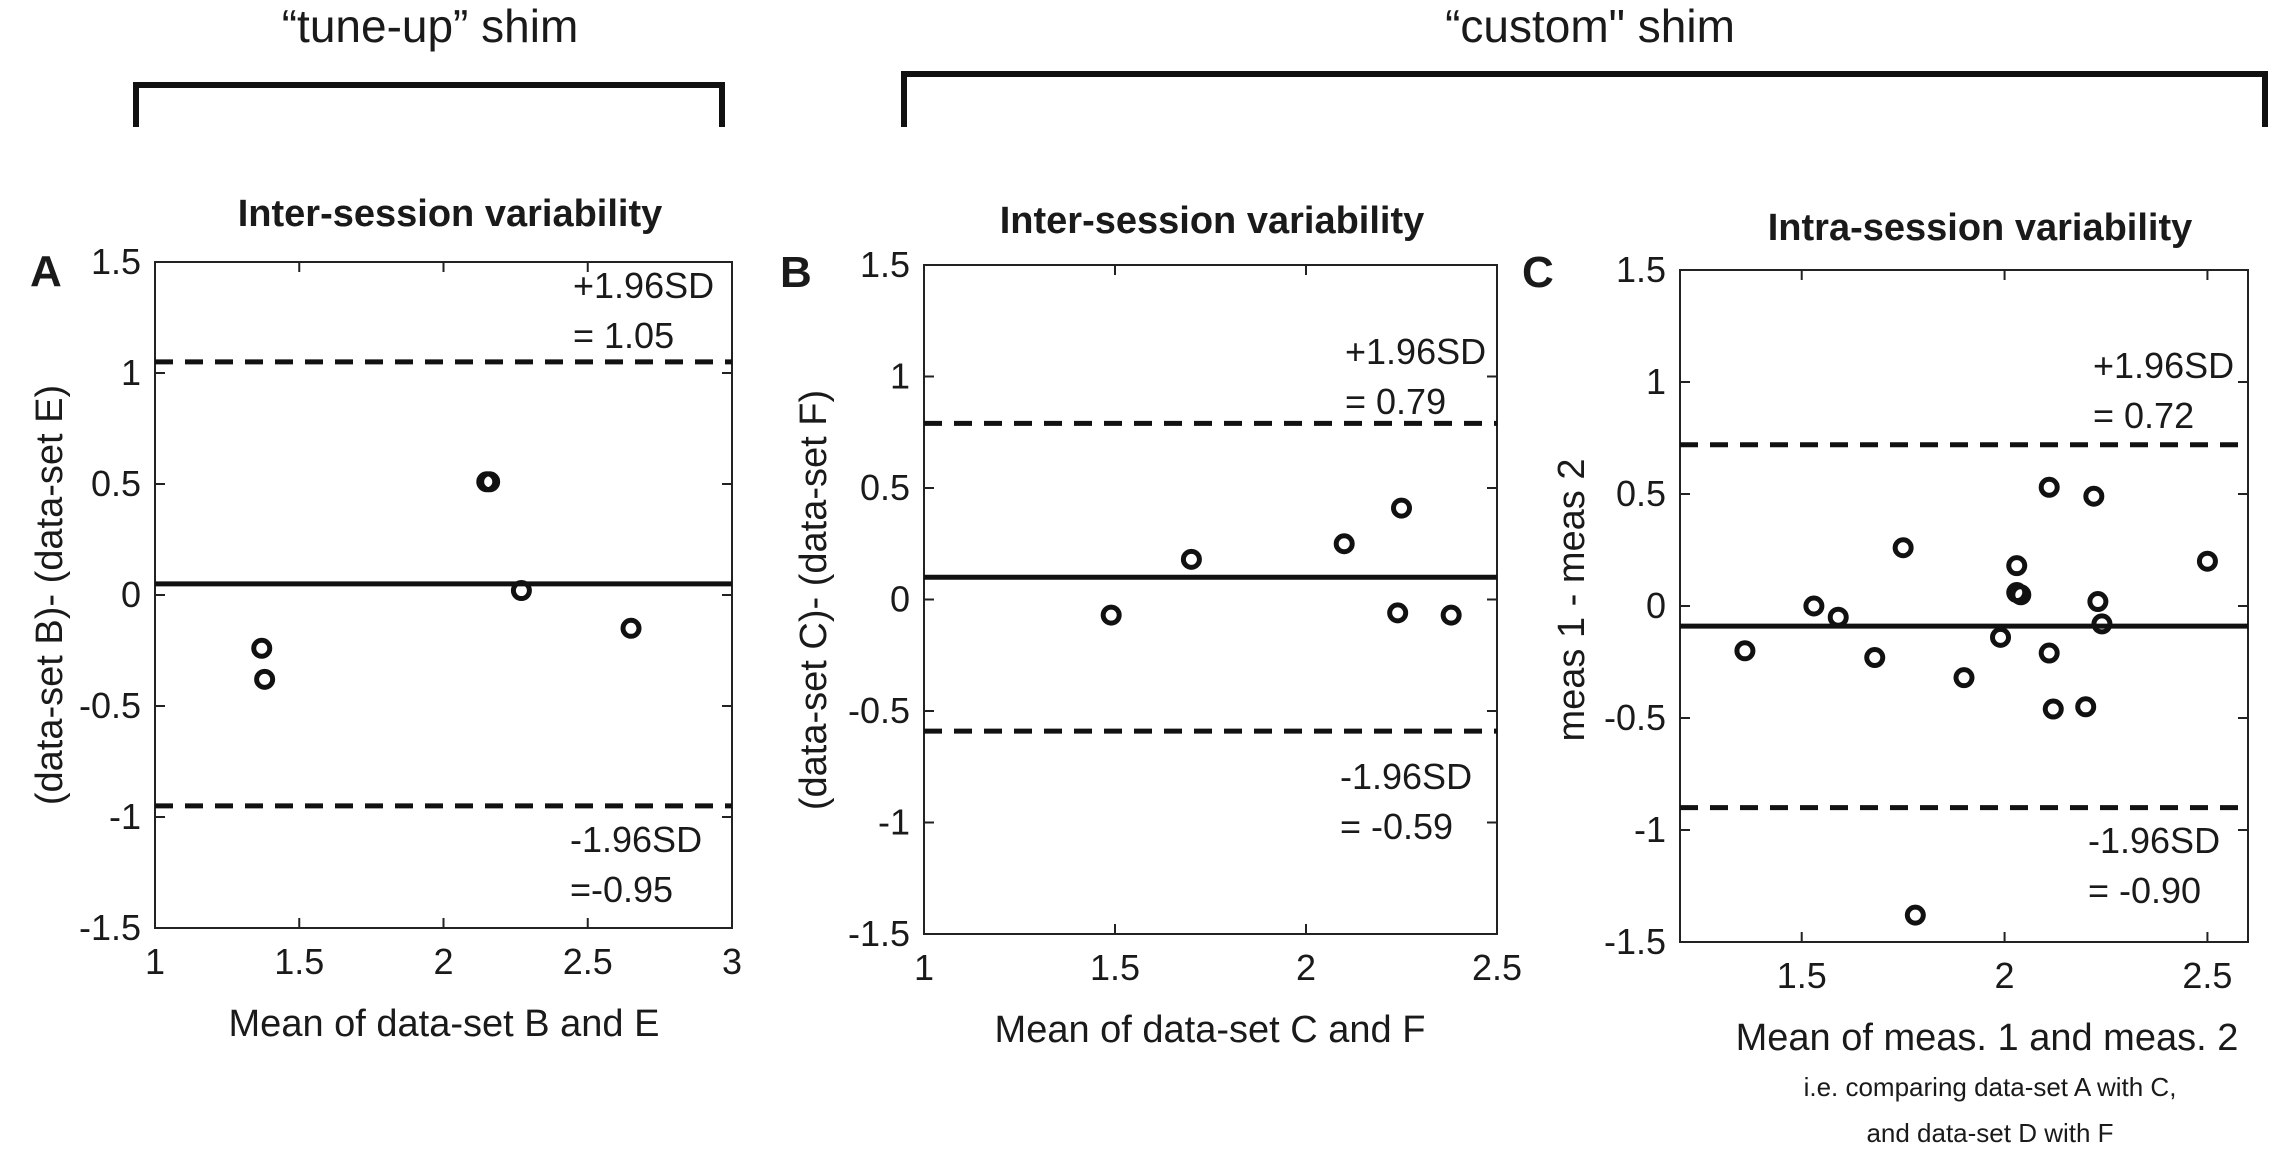 The height and width of the screenshot is (1158, 2282). What do you see at coordinates (1396, 826) in the screenshot?
I see `lower-loa-value: = -0.59` at bounding box center [1396, 826].